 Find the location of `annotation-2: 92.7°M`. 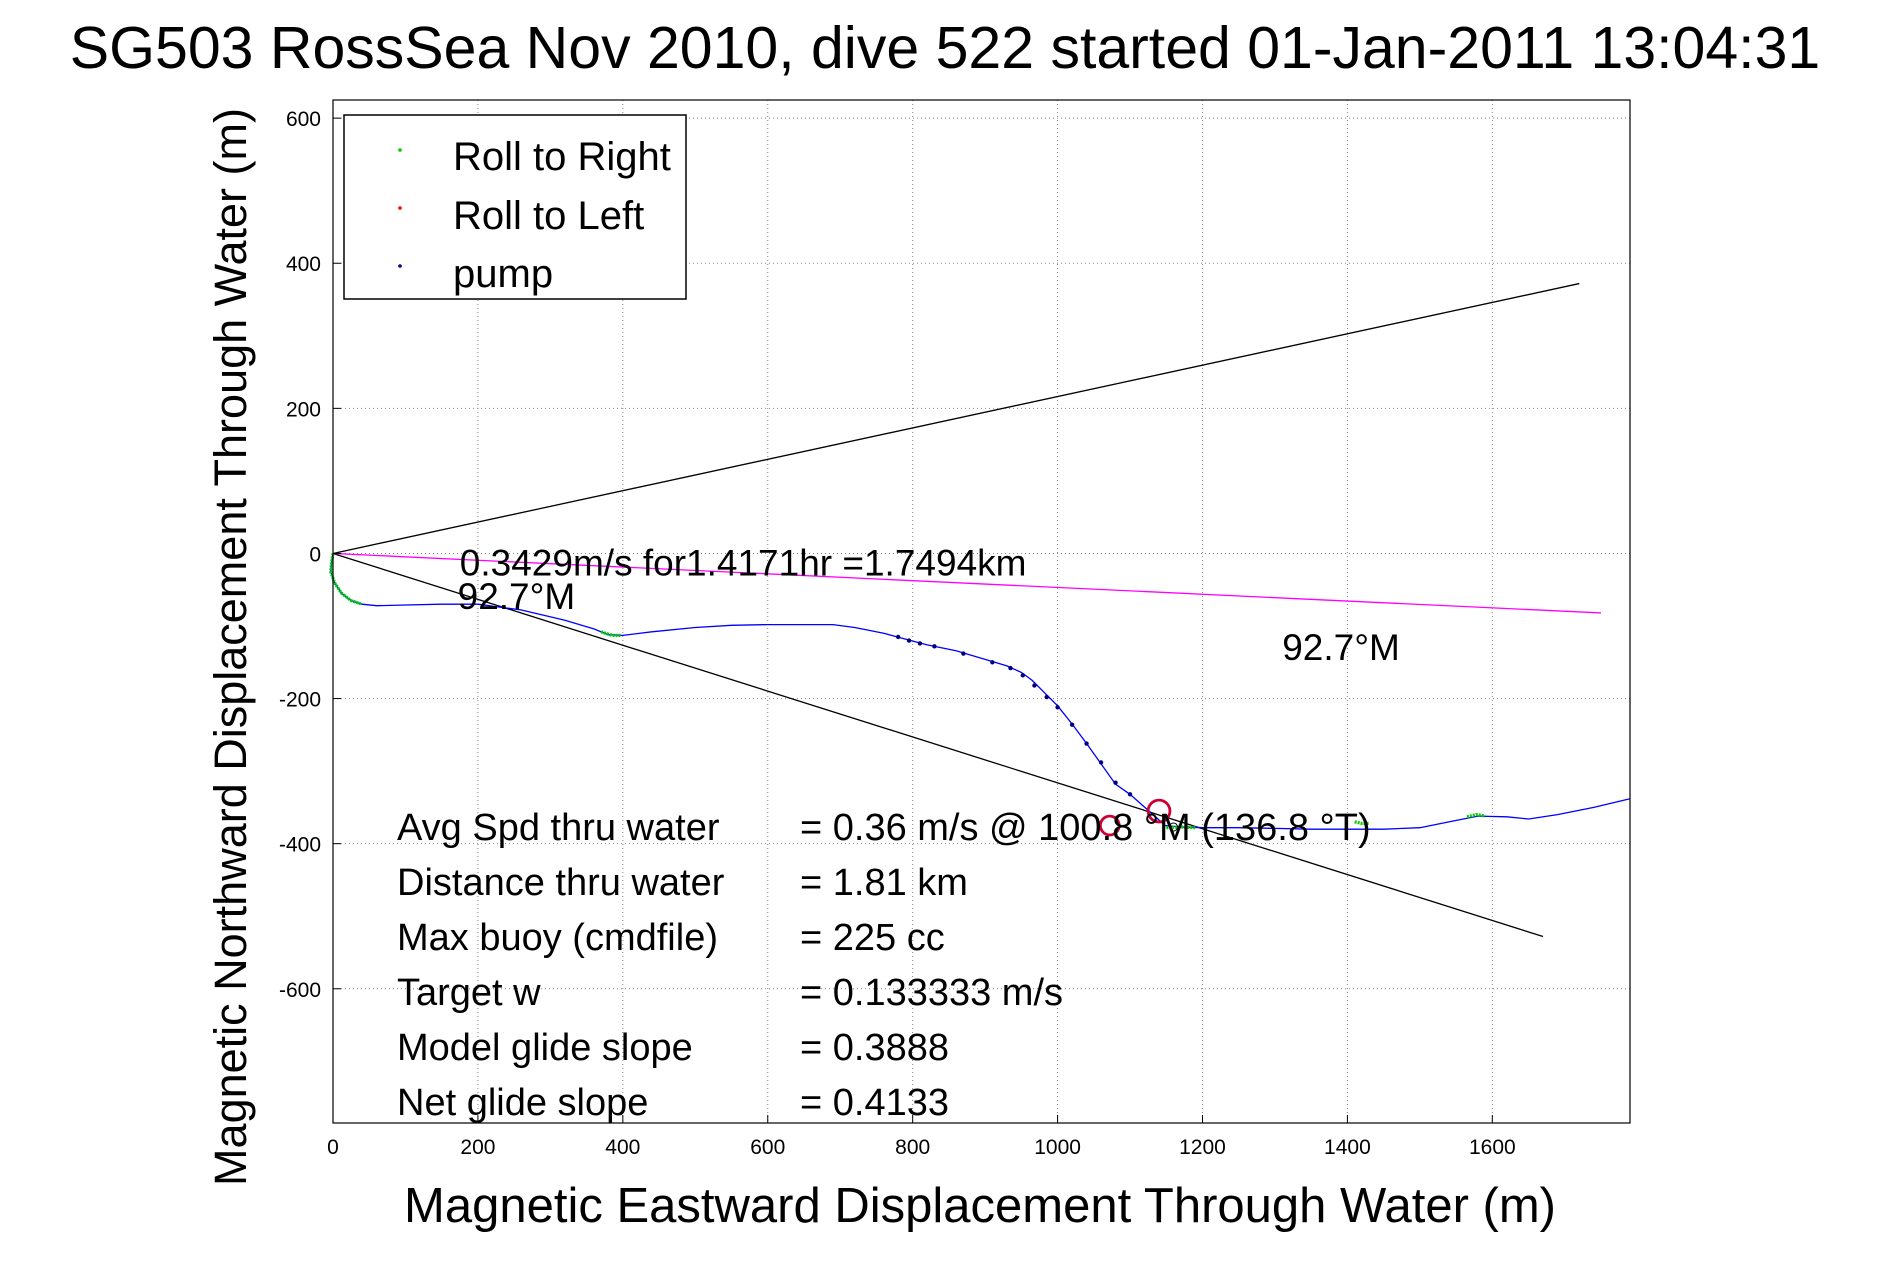

annotation-2: 92.7°M is located at coordinates (1341, 647).